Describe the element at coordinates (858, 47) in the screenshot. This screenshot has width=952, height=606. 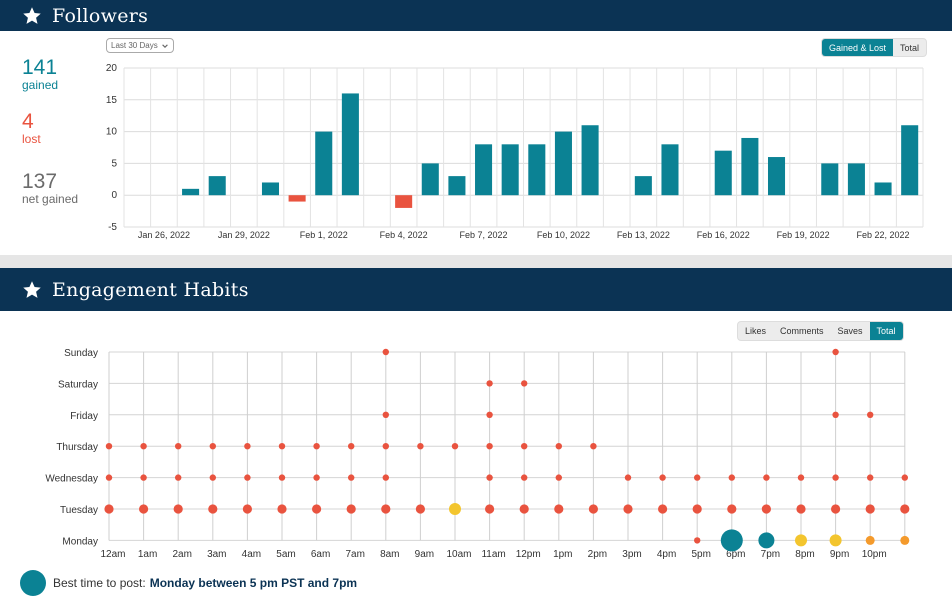
I see `toggle-gained-lost: Gained & Lost` at that location.